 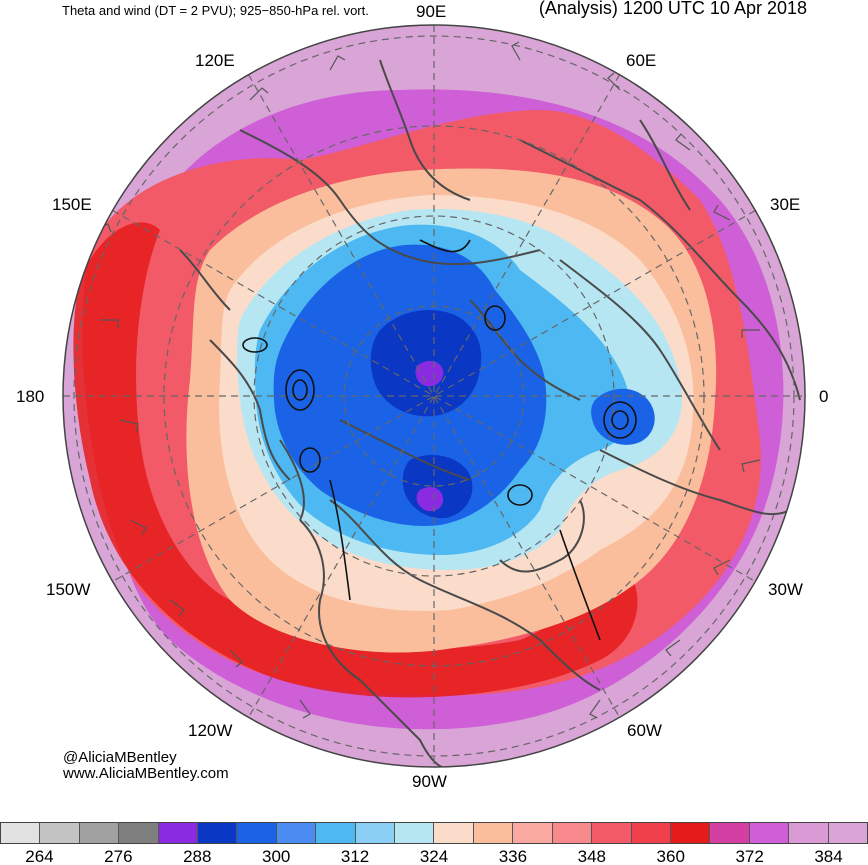 I want to click on colorbar-tick-label: 288, so click(x=197, y=856).